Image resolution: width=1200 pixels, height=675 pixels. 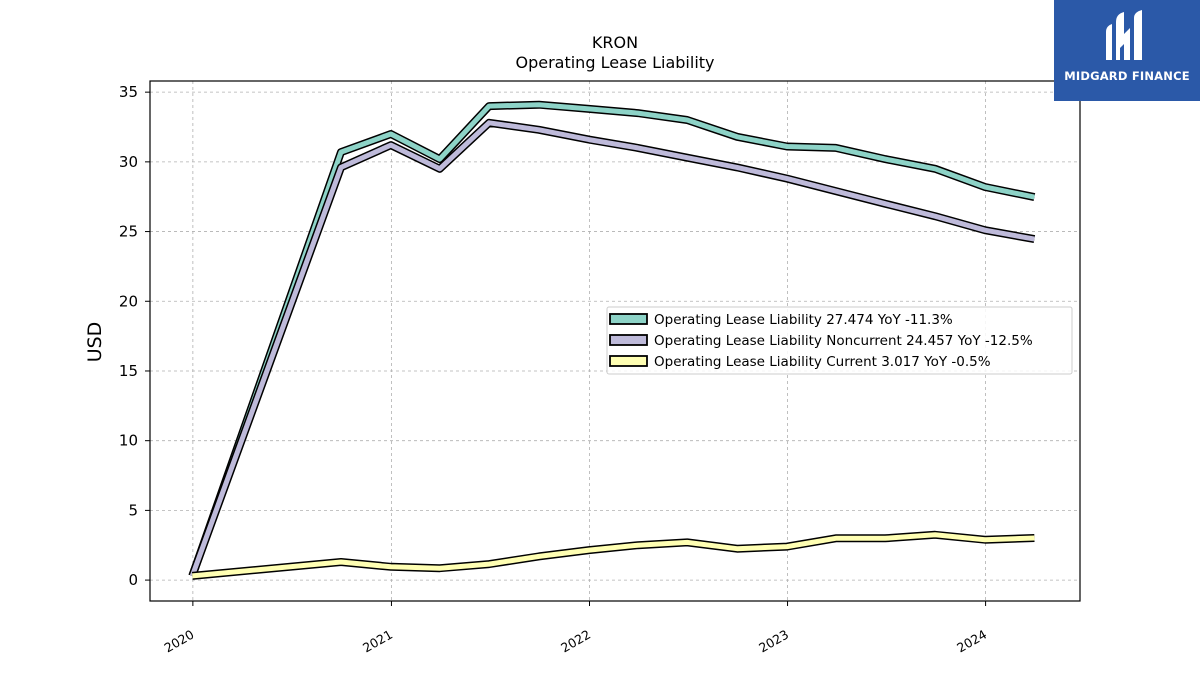 I want to click on legend-box, so click(x=839, y=340).